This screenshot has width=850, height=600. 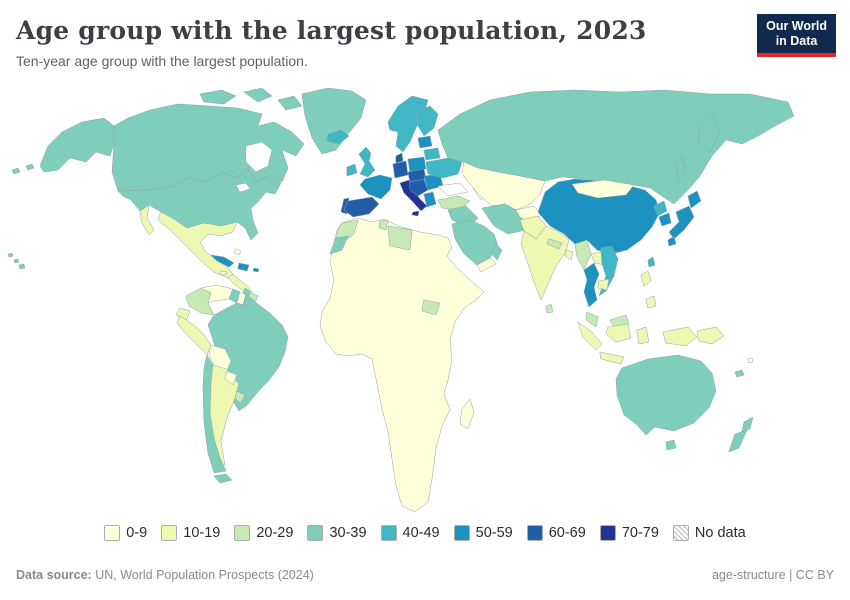 What do you see at coordinates (214, 414) in the screenshot?
I see `region-chile` at bounding box center [214, 414].